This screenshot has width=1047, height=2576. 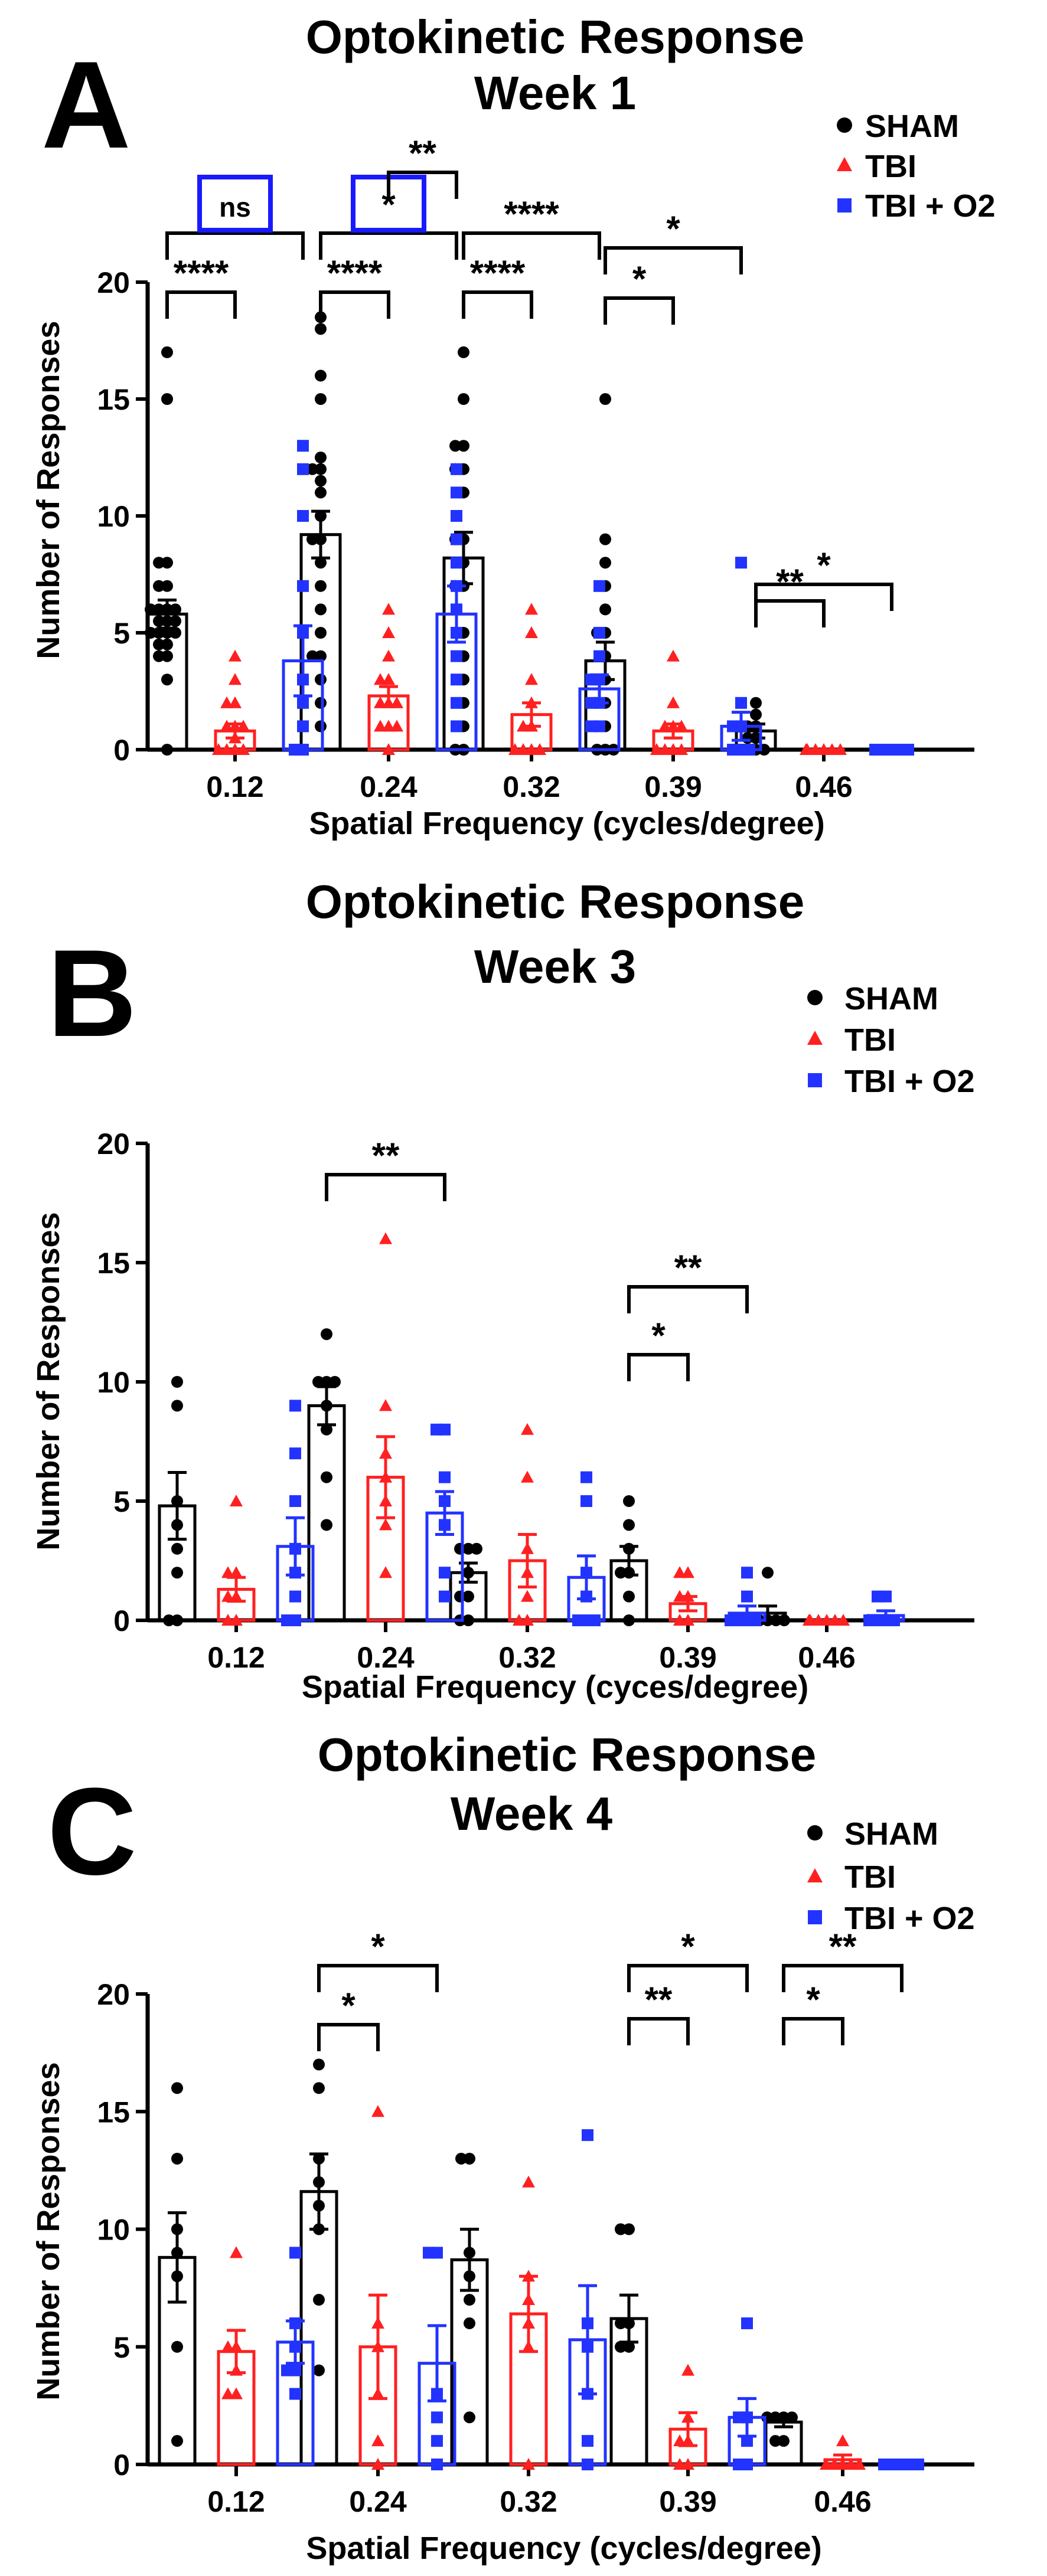 What do you see at coordinates (555, 93) in the screenshot?
I see `chart-subtitle: Week 1` at bounding box center [555, 93].